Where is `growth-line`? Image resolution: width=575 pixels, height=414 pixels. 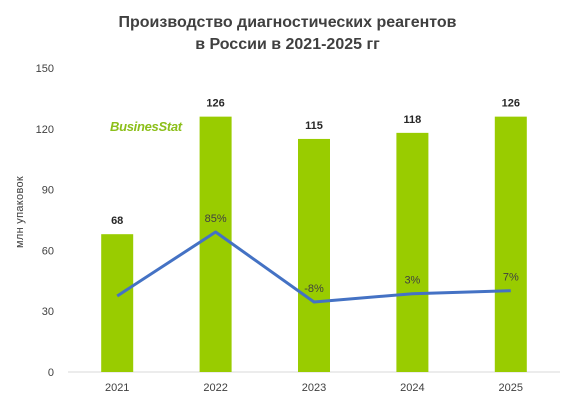 growth-line is located at coordinates (313, 267).